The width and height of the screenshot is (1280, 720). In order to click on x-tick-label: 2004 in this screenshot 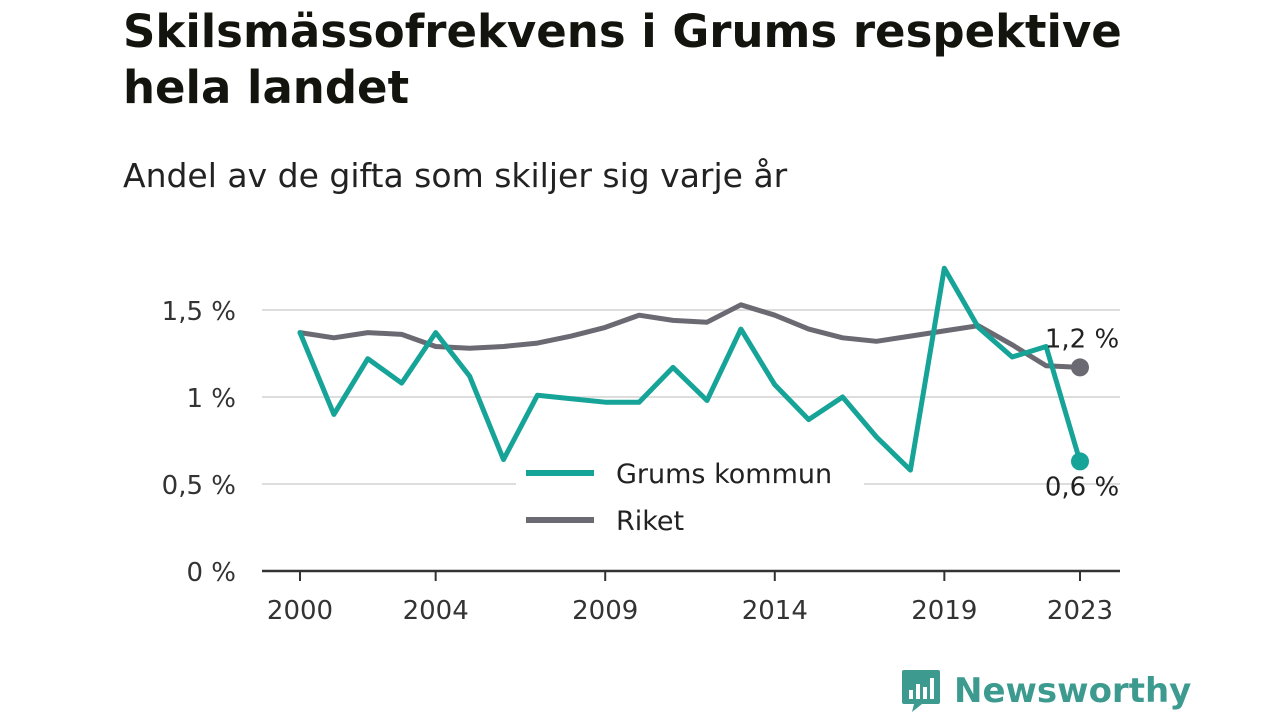, I will do `click(436, 611)`.